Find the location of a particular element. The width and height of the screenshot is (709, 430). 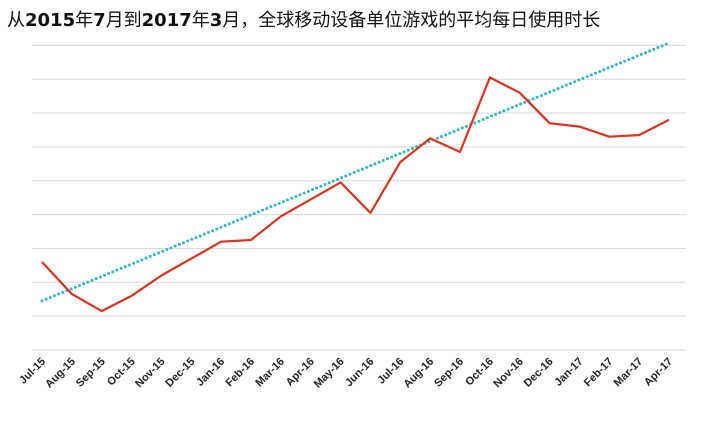

x-tick-label: Jan-16 is located at coordinates (210, 372).